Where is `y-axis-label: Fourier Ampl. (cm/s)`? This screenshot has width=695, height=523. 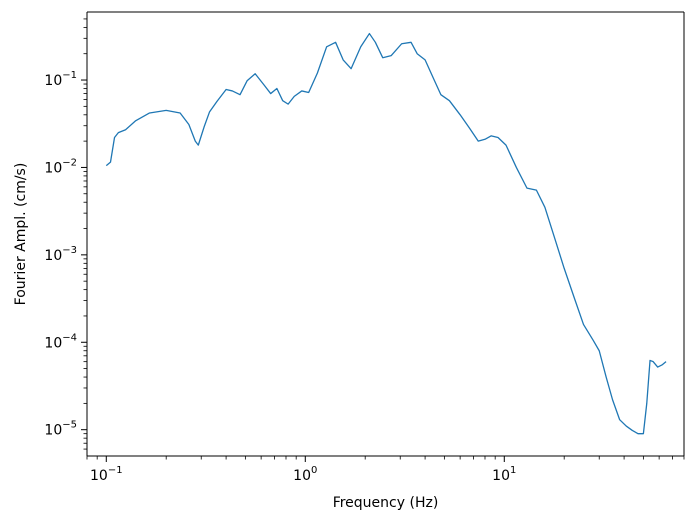
y-axis-label: Fourier Ampl. (cm/s) is located at coordinates (21, 234).